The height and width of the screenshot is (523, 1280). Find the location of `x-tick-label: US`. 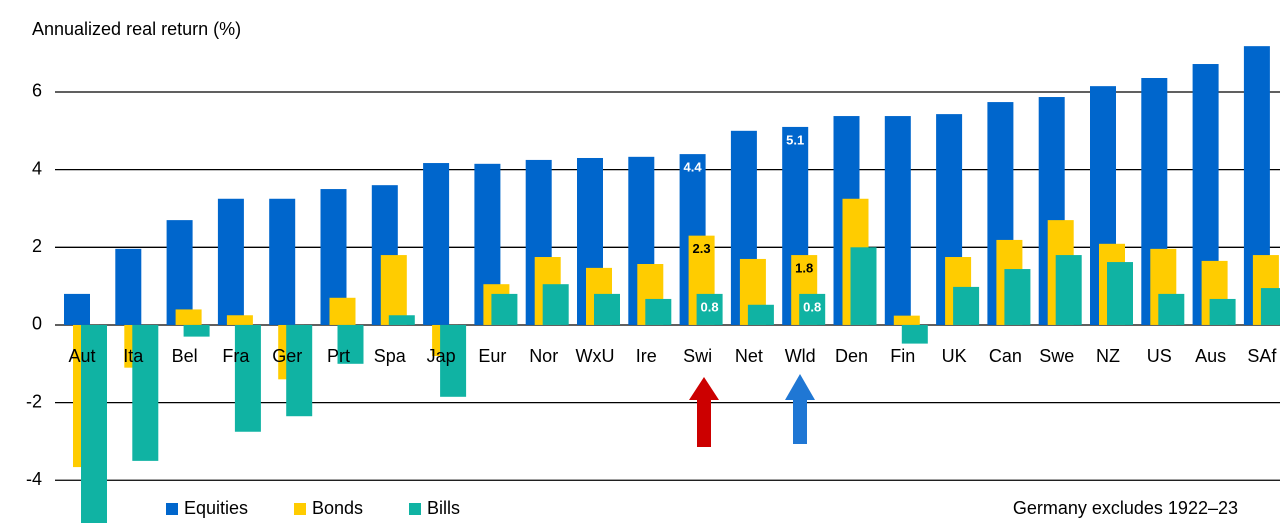

x-tick-label: US is located at coordinates (1159, 356).